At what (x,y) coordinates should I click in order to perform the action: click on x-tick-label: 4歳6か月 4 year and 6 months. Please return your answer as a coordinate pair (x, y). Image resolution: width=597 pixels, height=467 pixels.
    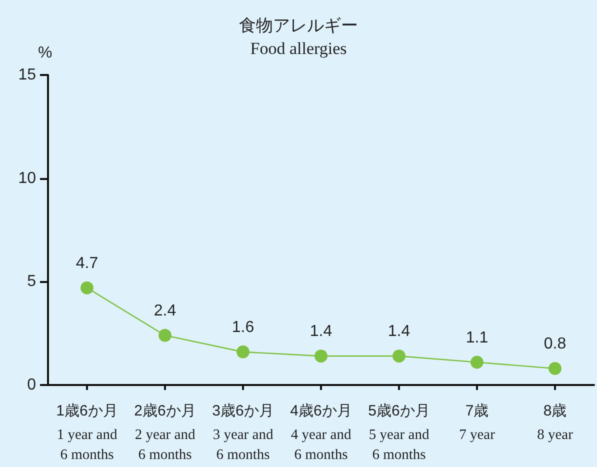
    Looking at the image, I should click on (321, 432).